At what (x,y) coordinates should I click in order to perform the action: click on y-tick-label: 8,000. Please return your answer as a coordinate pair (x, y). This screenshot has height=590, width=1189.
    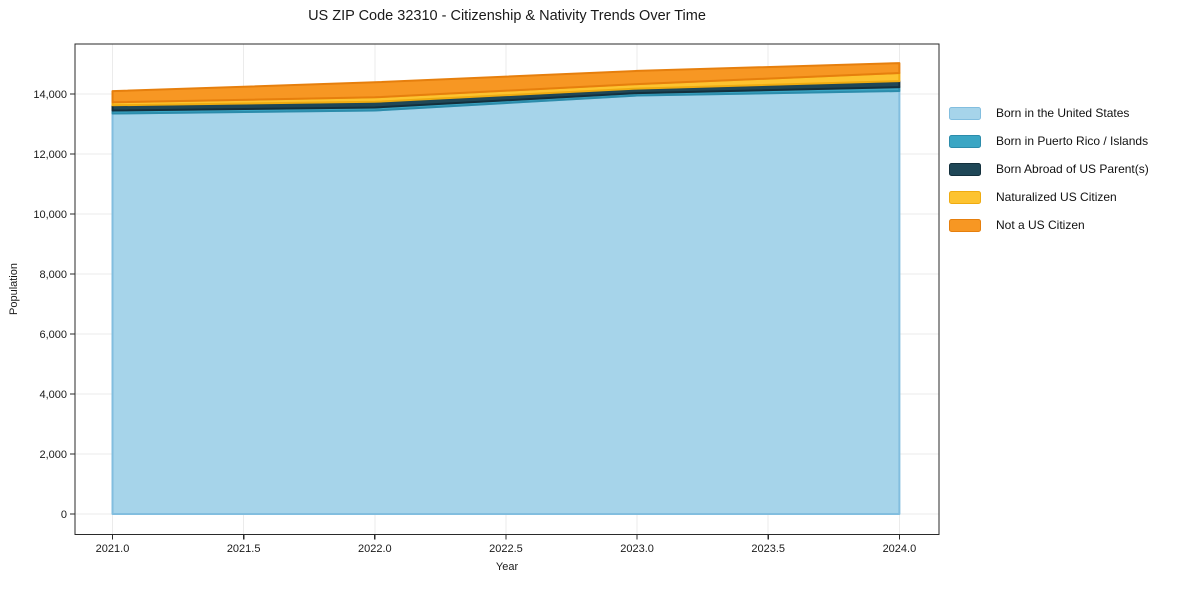
    Looking at the image, I should click on (53, 275).